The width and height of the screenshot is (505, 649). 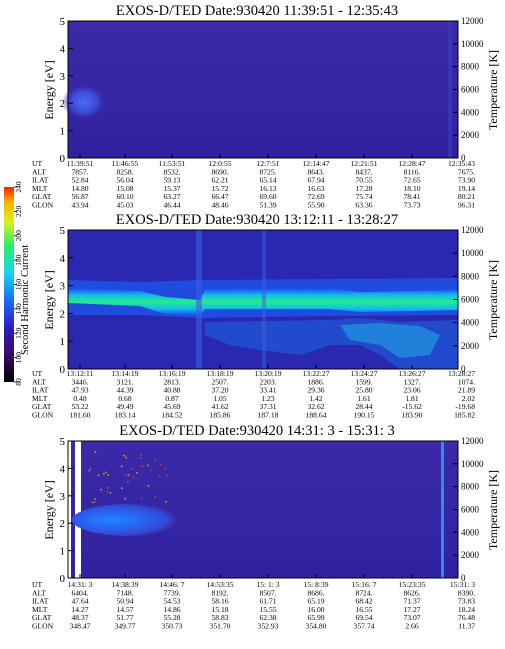 What do you see at coordinates (264, 299) in the screenshot?
I see `panel-2-vertical-stripe` at bounding box center [264, 299].